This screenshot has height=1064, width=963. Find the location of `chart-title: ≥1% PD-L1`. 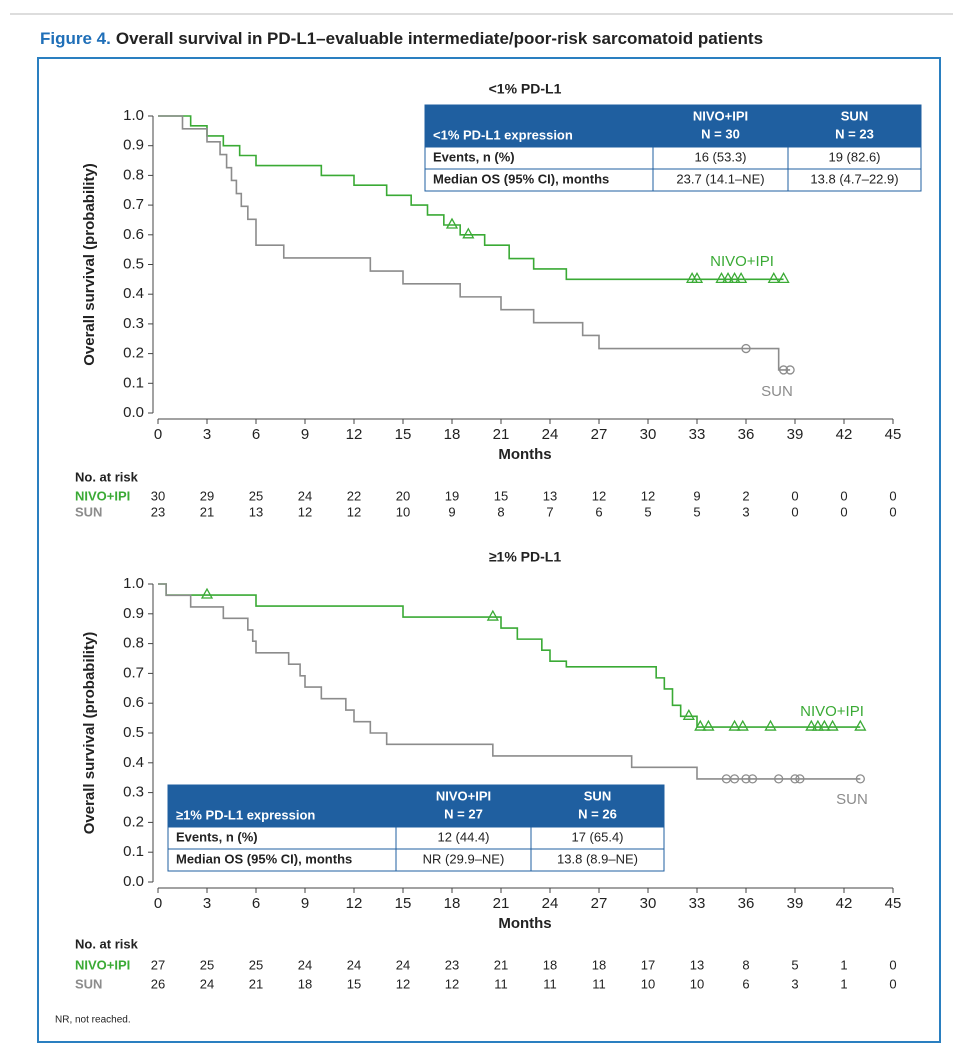

chart-title: ≥1% PD-L1 is located at coordinates (525, 557).